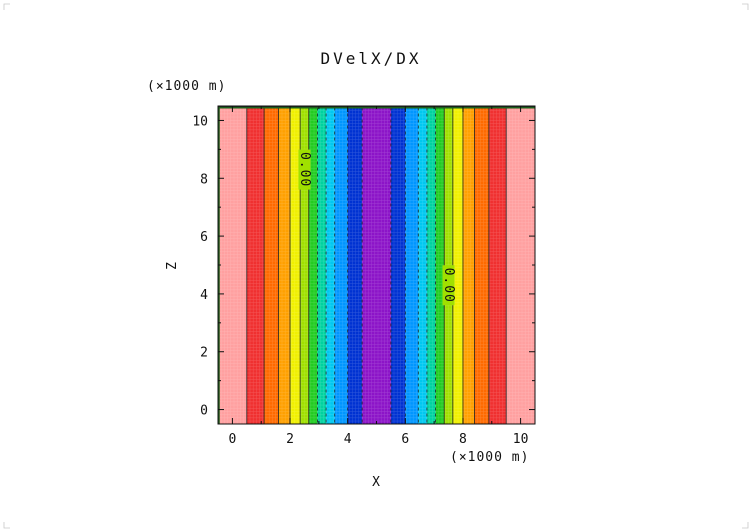  Describe the element at coordinates (172, 266) in the screenshot. I see `y-axis-label: Z` at that location.